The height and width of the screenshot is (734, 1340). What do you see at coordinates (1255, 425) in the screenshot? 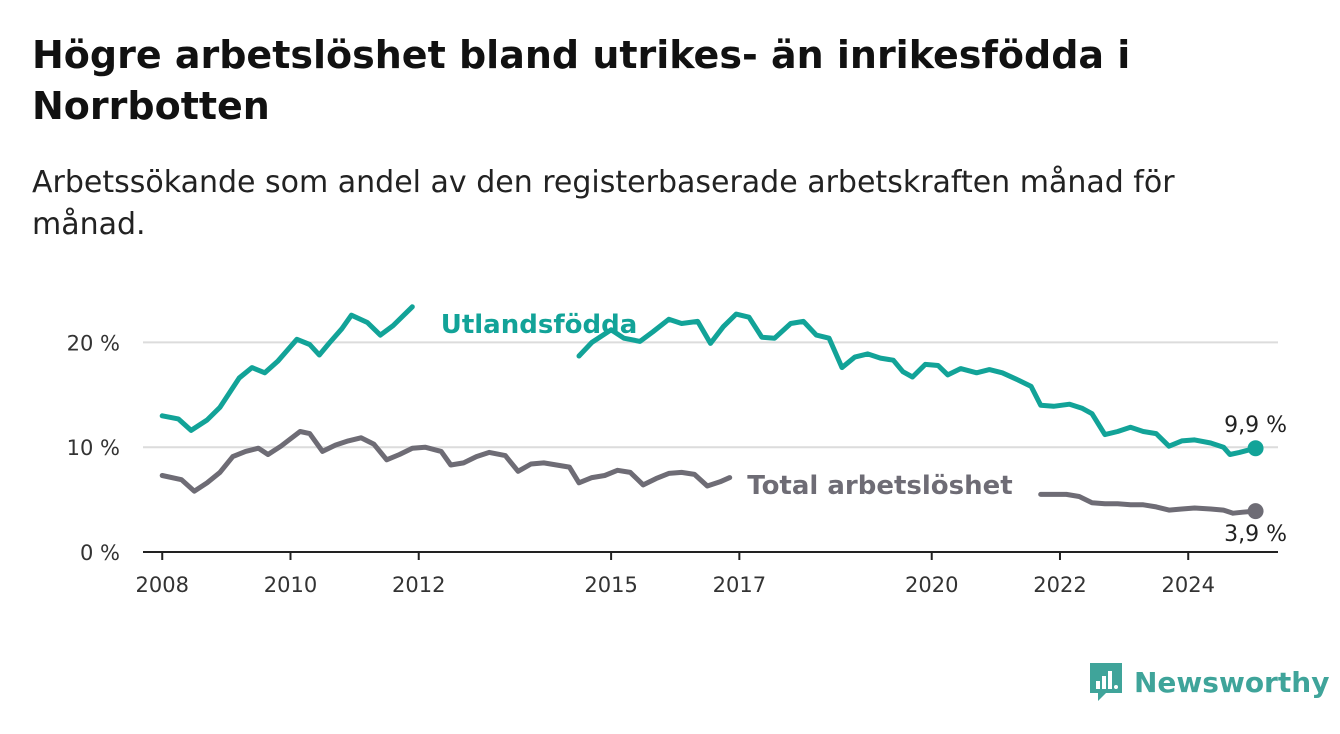
I see `series-end-label-0: 9,9 %` at bounding box center [1255, 425].